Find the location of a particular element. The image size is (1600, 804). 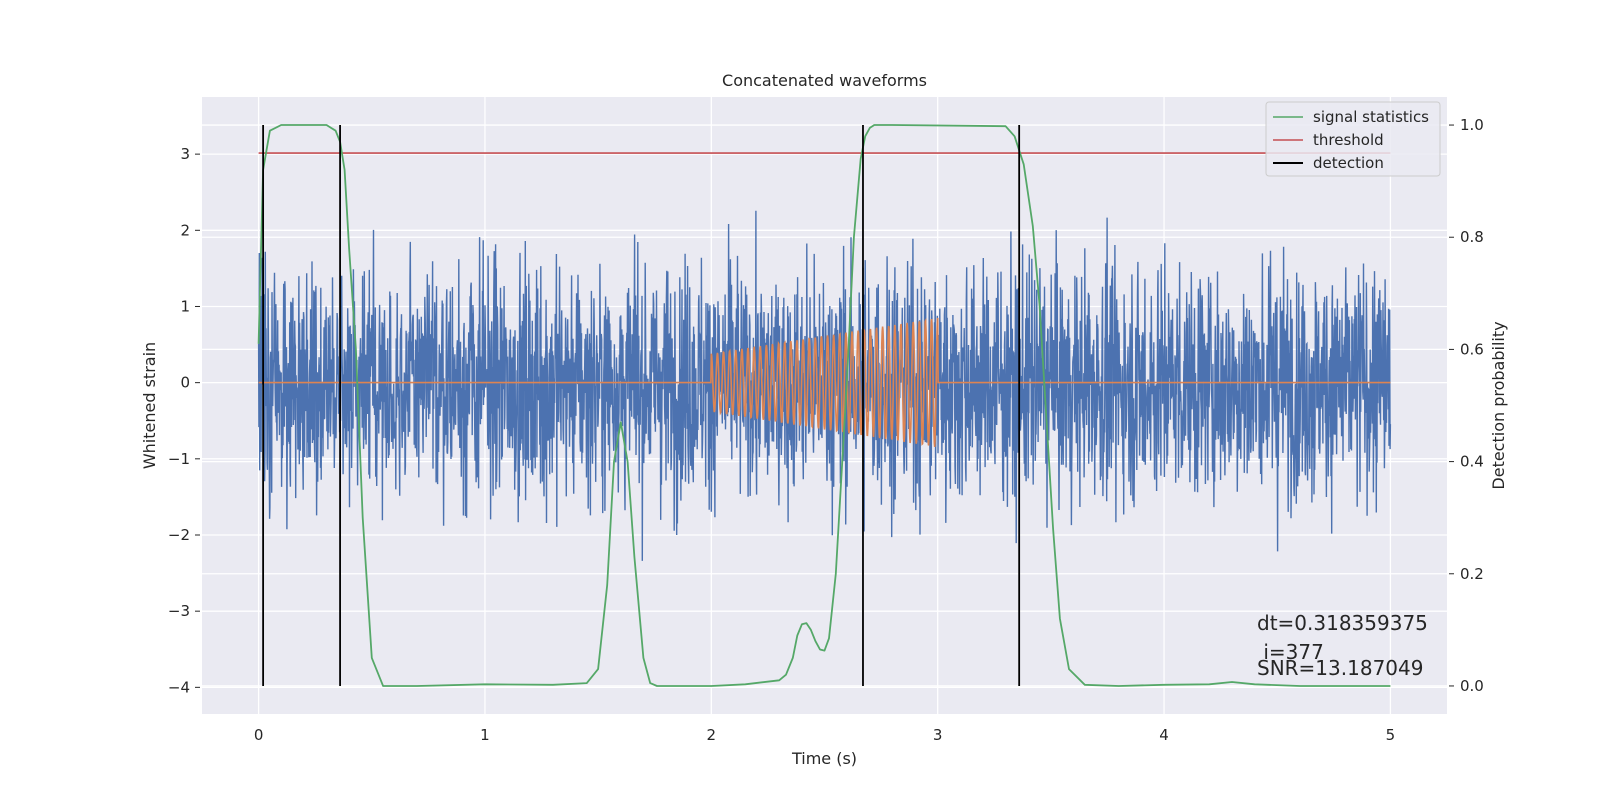

y-tick-label: −2 is located at coordinates (179, 535).